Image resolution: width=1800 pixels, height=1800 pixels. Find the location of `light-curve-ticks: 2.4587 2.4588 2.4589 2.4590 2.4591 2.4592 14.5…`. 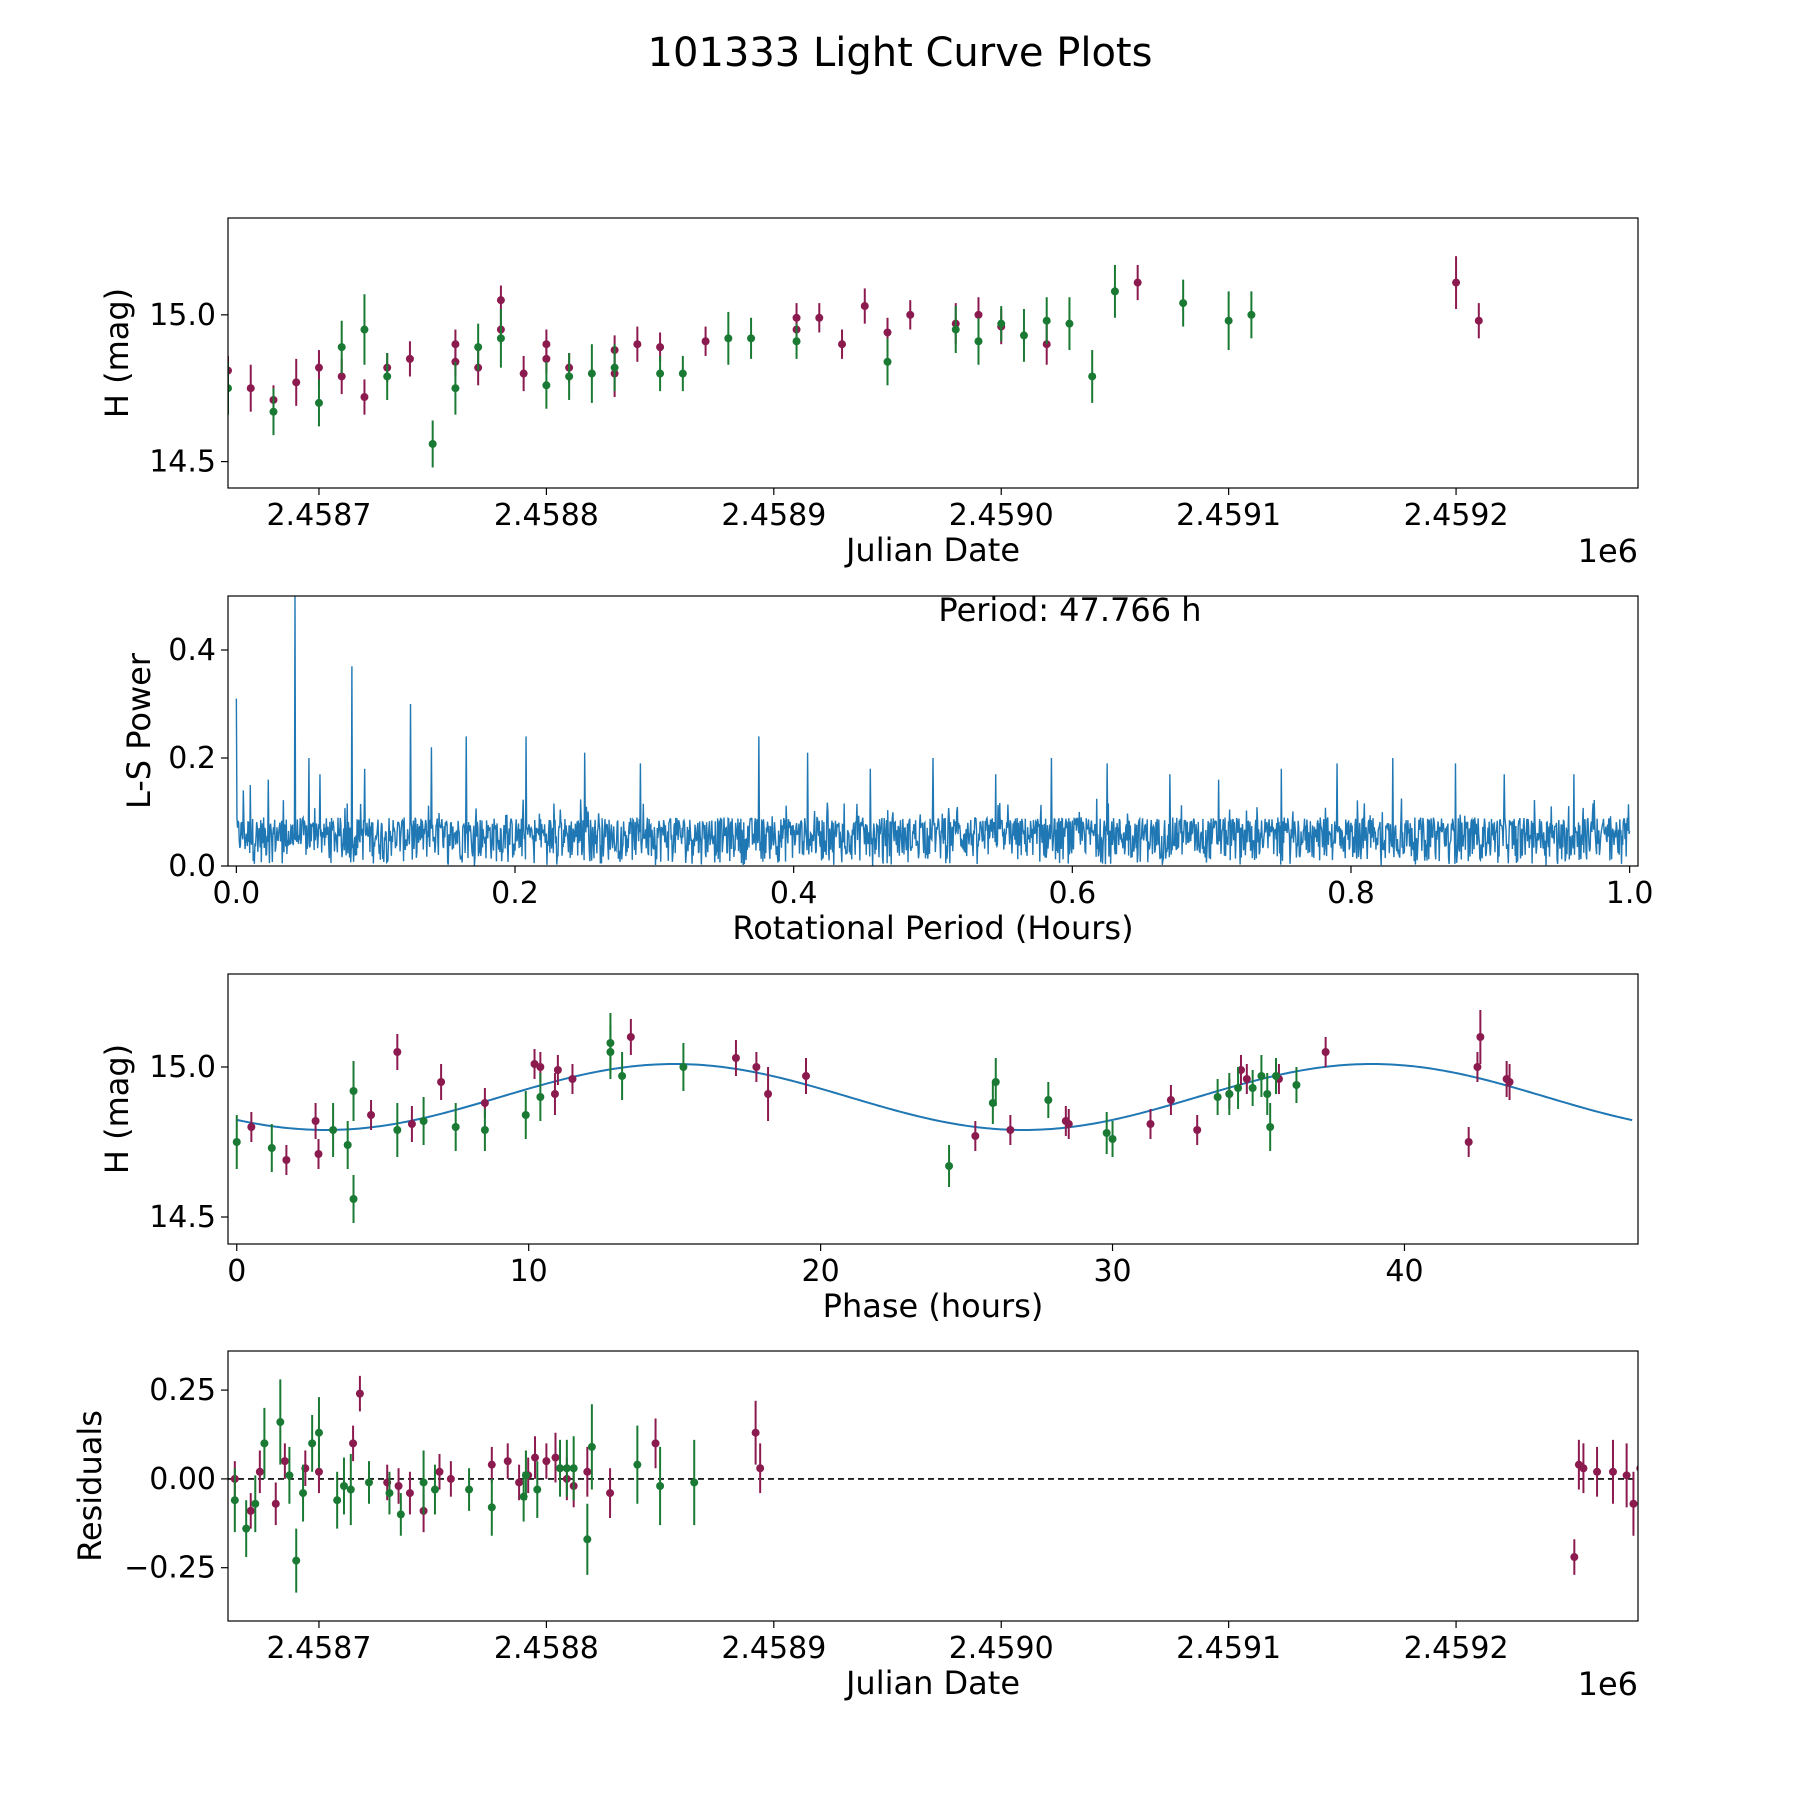

light-curve-ticks: 2.4587 2.4588 2.4589 2.4590 2.4591 2.4592 14.5… is located at coordinates (828, 415).